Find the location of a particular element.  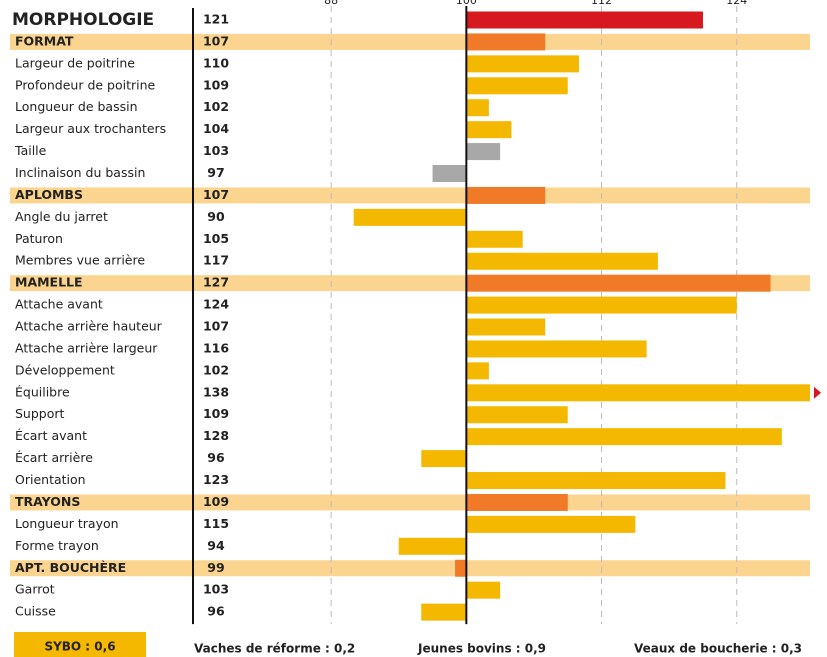

value-label: 116 is located at coordinates (216, 347).